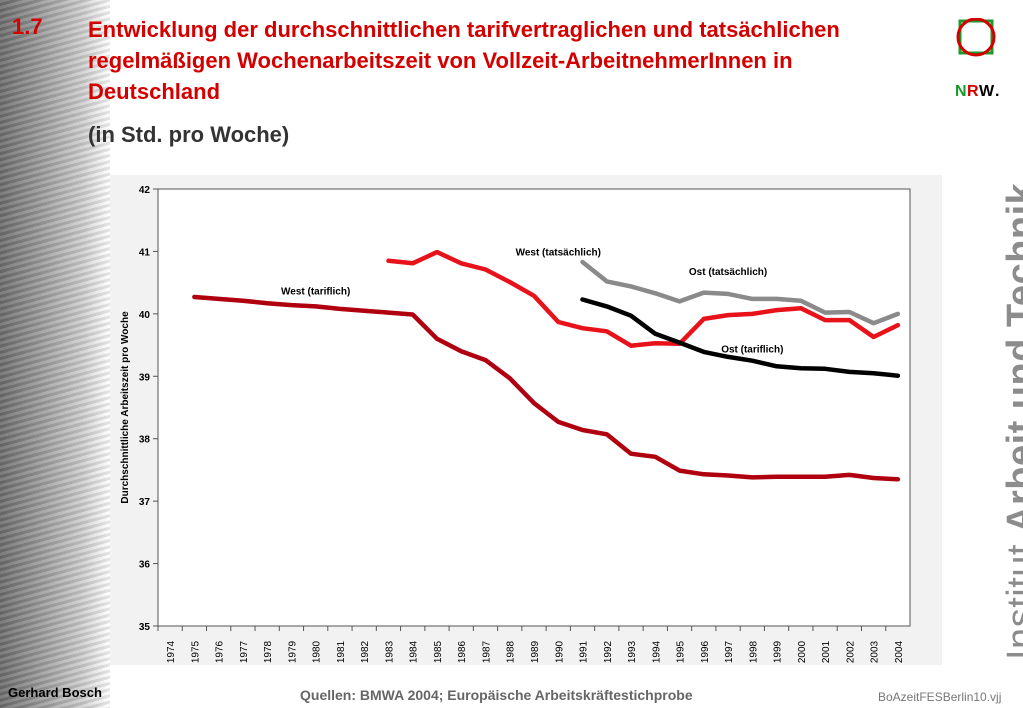 The image size is (1023, 708). What do you see at coordinates (705, 651) in the screenshot?
I see `x-tick-label: 1996` at bounding box center [705, 651].